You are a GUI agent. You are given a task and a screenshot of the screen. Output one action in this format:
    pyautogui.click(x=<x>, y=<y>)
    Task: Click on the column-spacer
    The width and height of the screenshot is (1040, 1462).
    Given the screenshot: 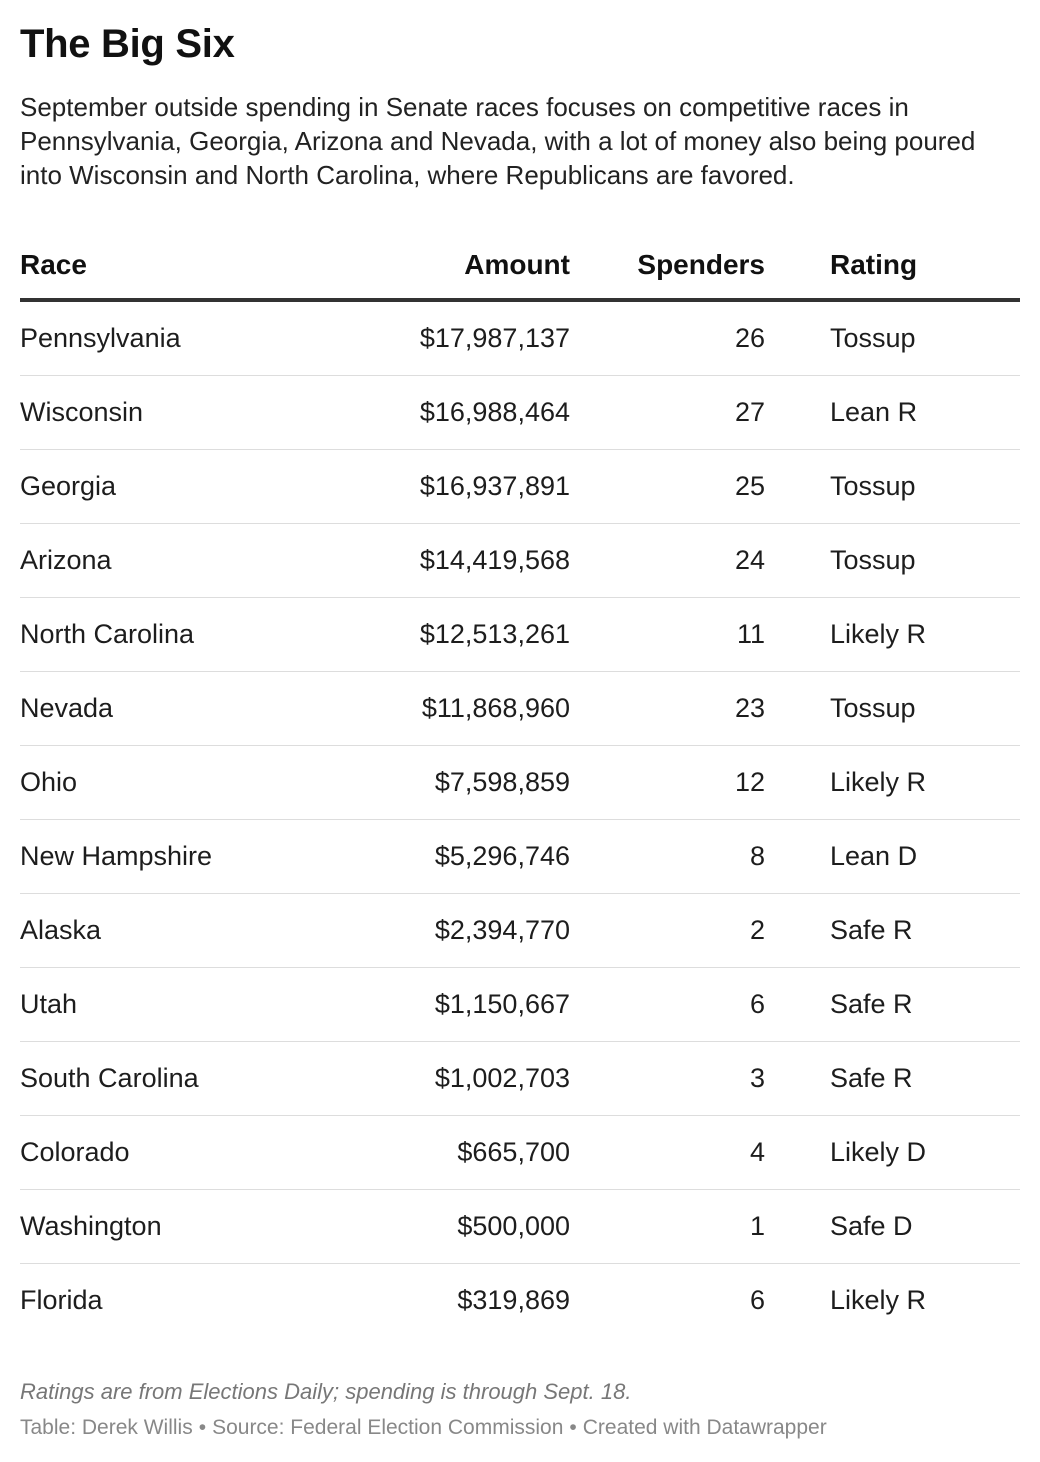 What is the action you would take?
    pyautogui.click(x=797, y=267)
    